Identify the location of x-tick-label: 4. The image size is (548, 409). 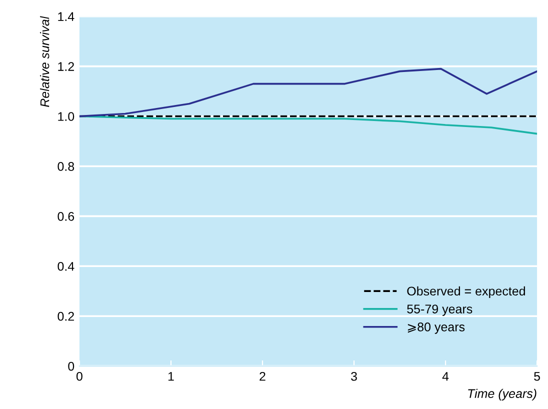
(445, 376).